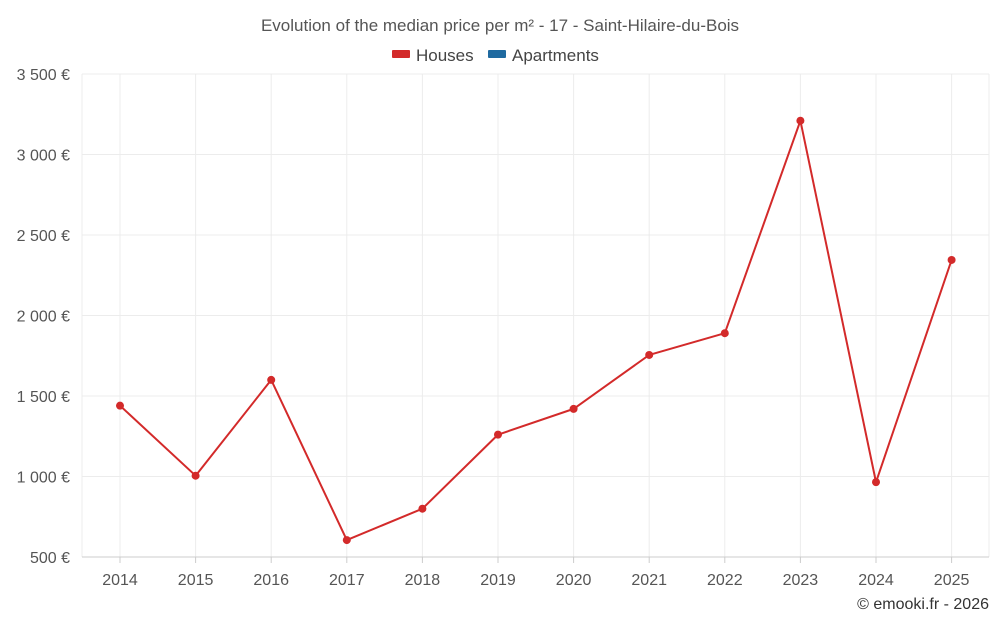 The image size is (1000, 625). Describe the element at coordinates (43, 397) in the screenshot. I see `y-tick-label: 1 500 €` at that location.